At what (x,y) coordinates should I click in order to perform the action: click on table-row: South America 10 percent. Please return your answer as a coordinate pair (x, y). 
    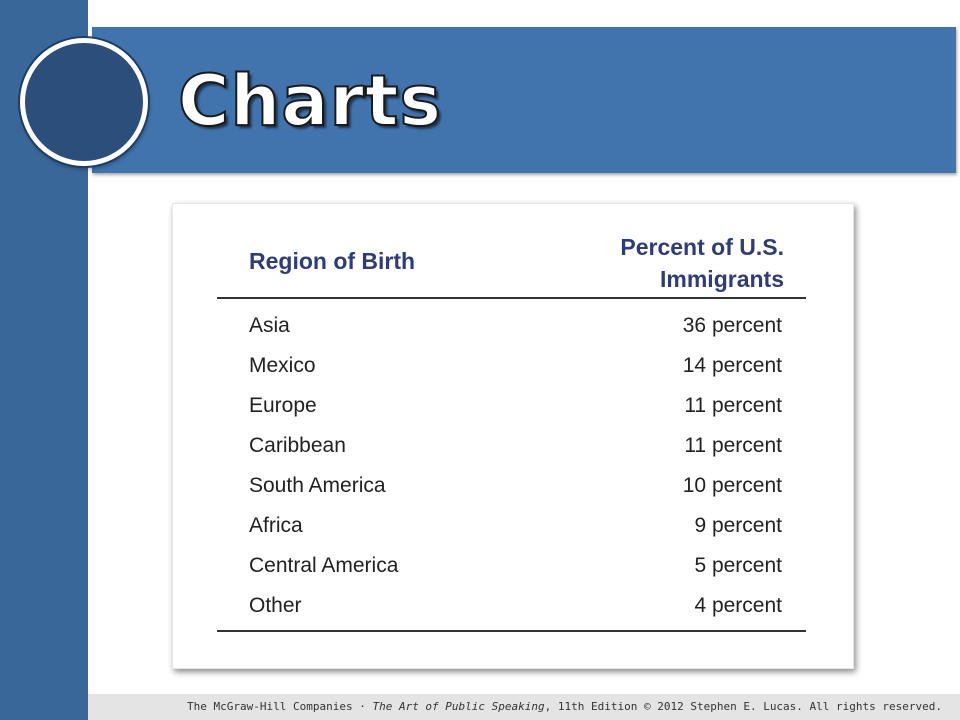
    Looking at the image, I should click on (515, 486).